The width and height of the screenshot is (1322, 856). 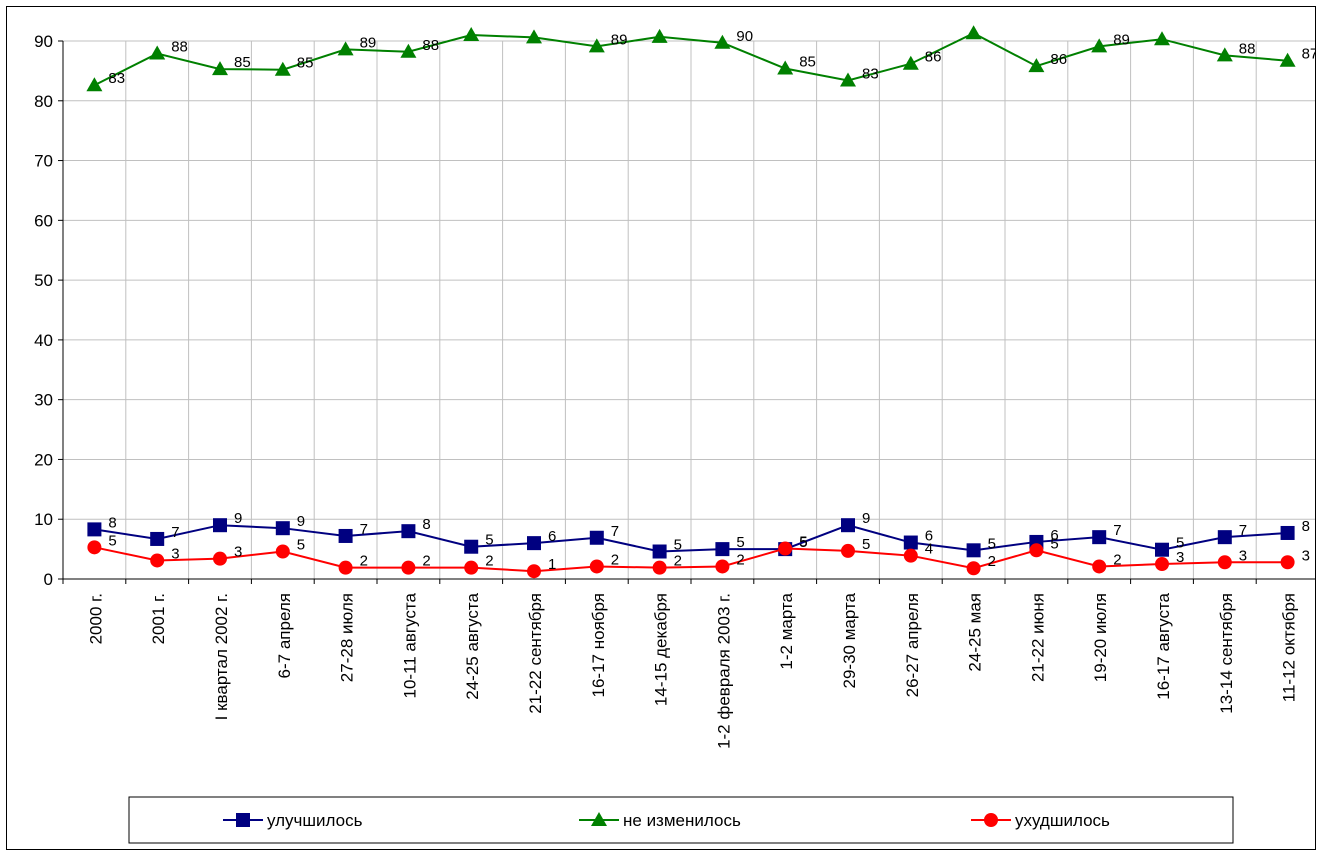 I want to click on y-tick-label: 30, so click(x=43, y=400).